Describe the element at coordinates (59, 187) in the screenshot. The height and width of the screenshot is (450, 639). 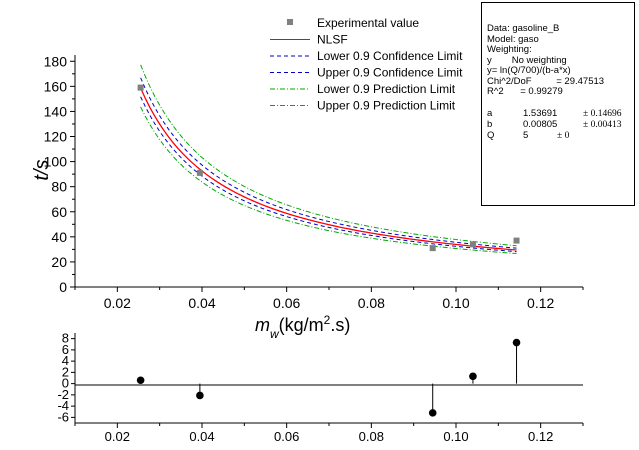
I see `y-tick-label: 80` at that location.